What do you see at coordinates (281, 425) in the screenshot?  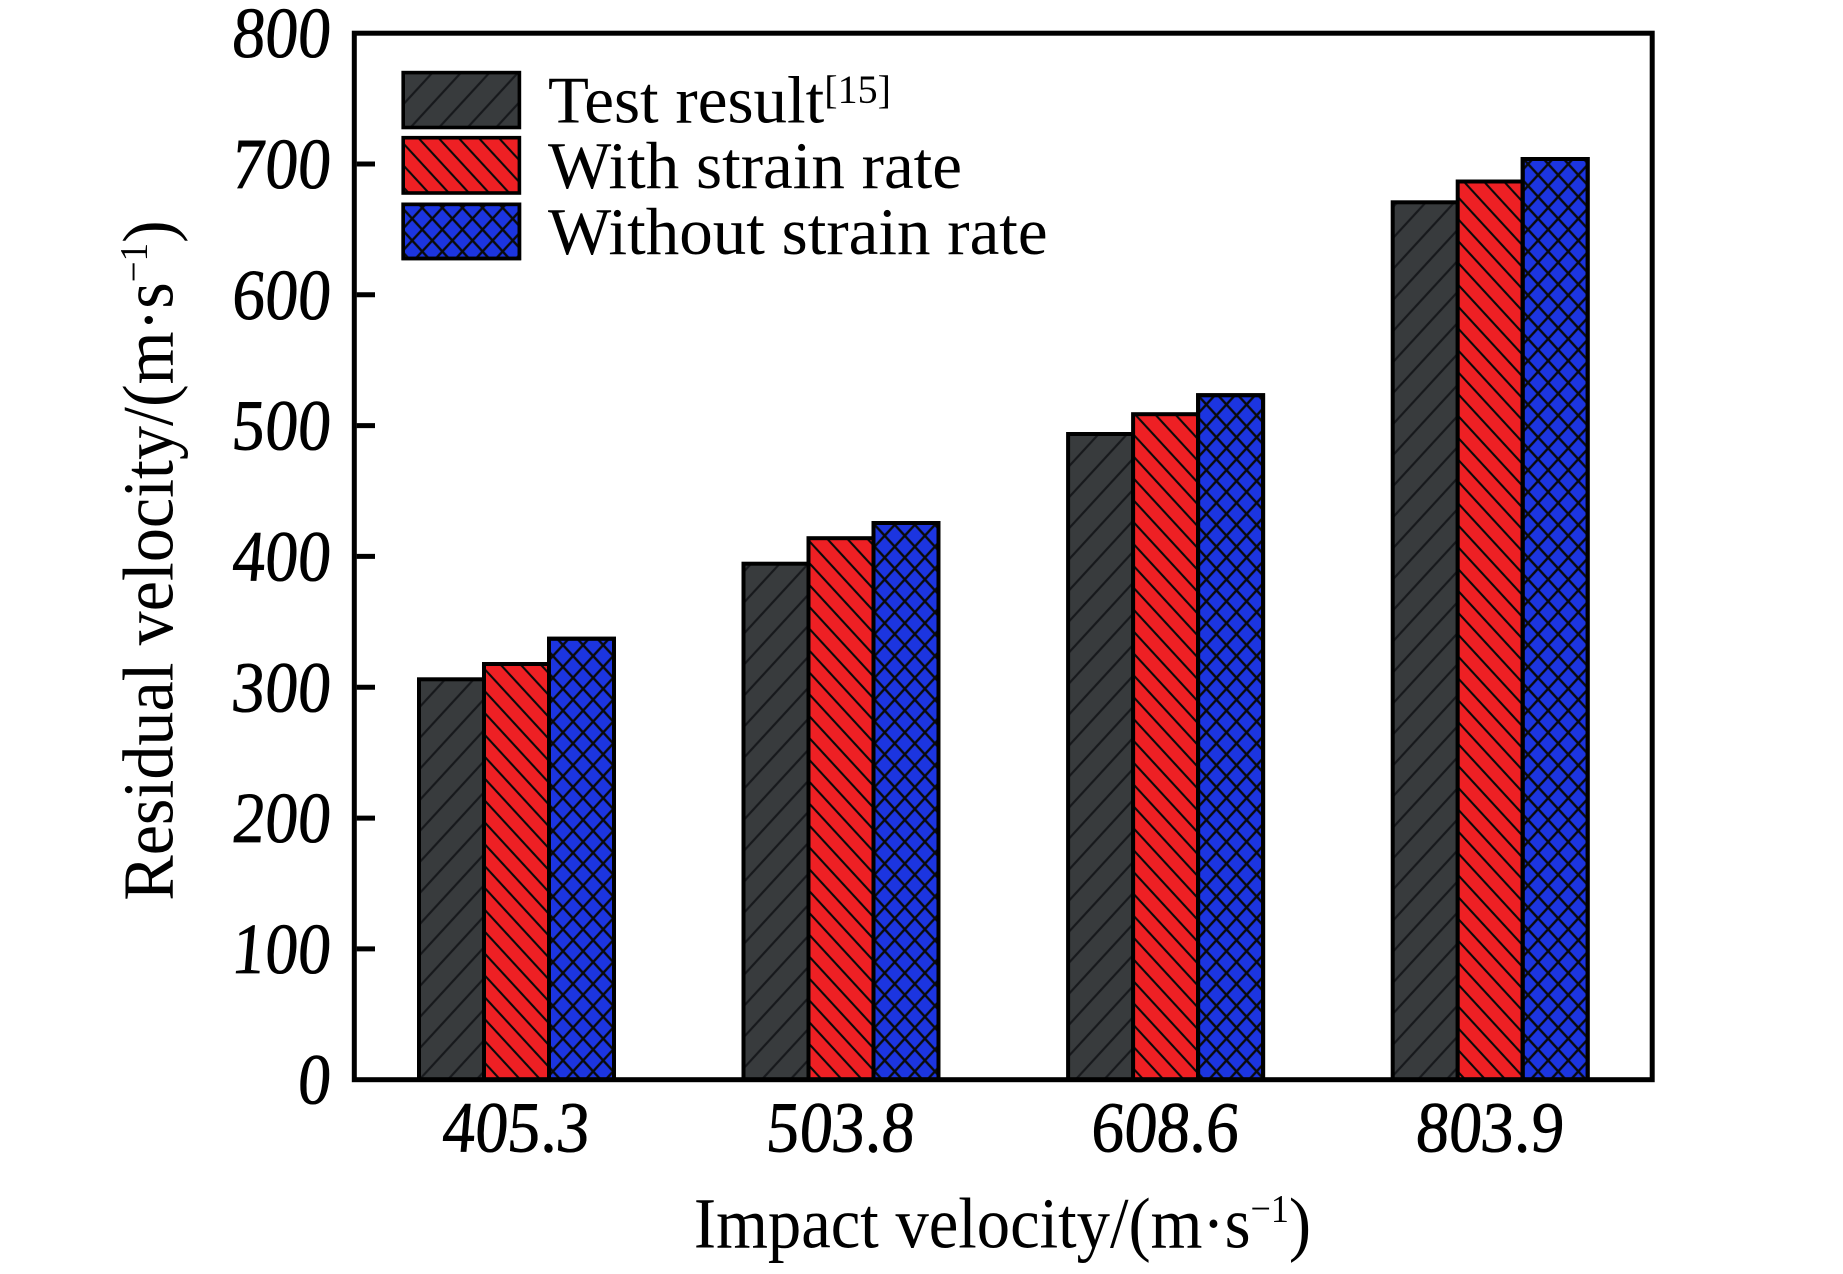 I see `svg-text: 500` at bounding box center [281, 425].